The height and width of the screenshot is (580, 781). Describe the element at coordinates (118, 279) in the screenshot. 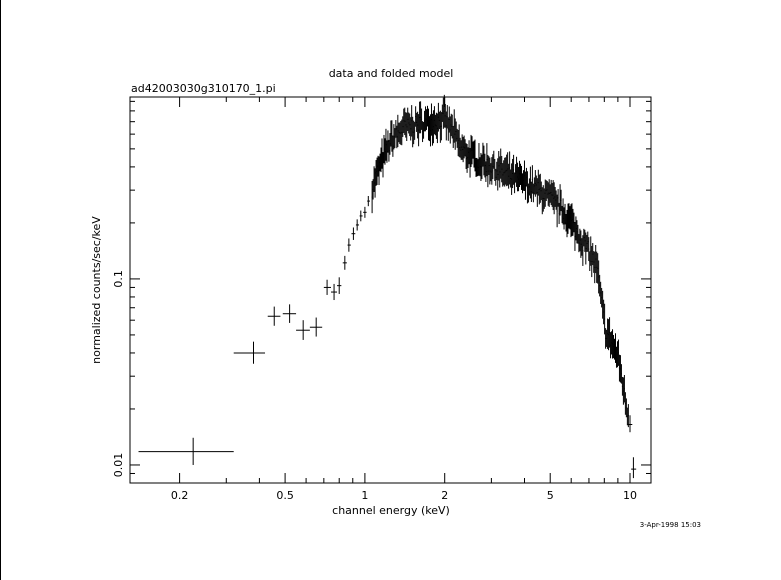

I see `y-tick-label: 0.1` at that location.